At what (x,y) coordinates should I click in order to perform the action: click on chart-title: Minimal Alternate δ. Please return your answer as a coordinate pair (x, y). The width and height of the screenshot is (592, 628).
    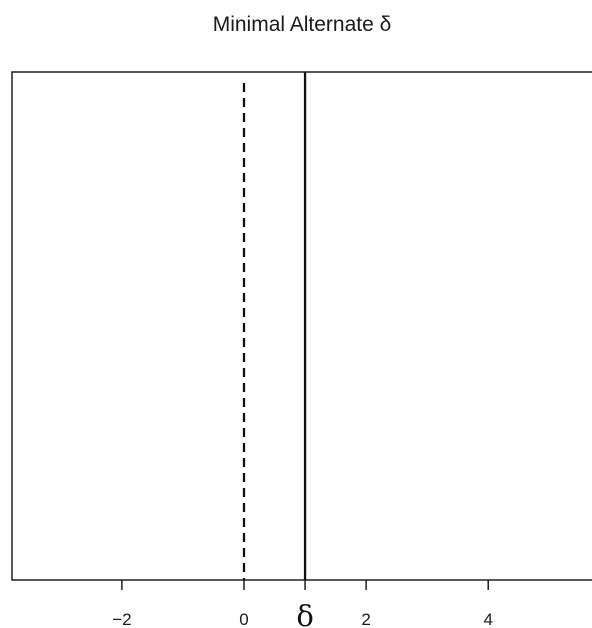
    Looking at the image, I should click on (302, 24).